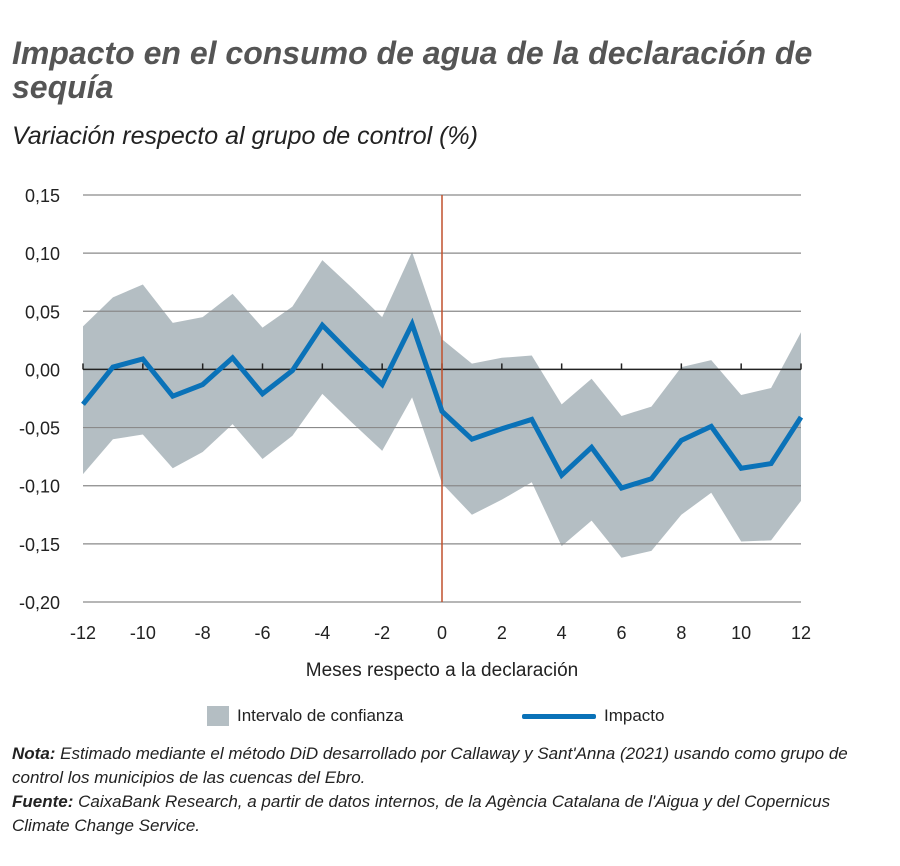 The image size is (900, 866). I want to click on x-tick-label: -2, so click(382, 633).